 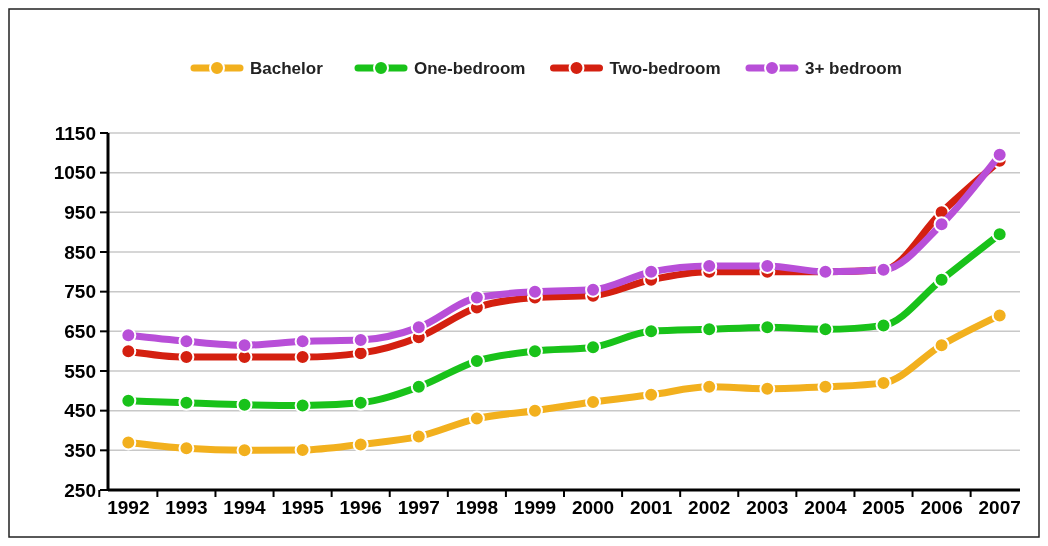 What do you see at coordinates (767, 507) in the screenshot?
I see `x-tick-label: 2003` at bounding box center [767, 507].